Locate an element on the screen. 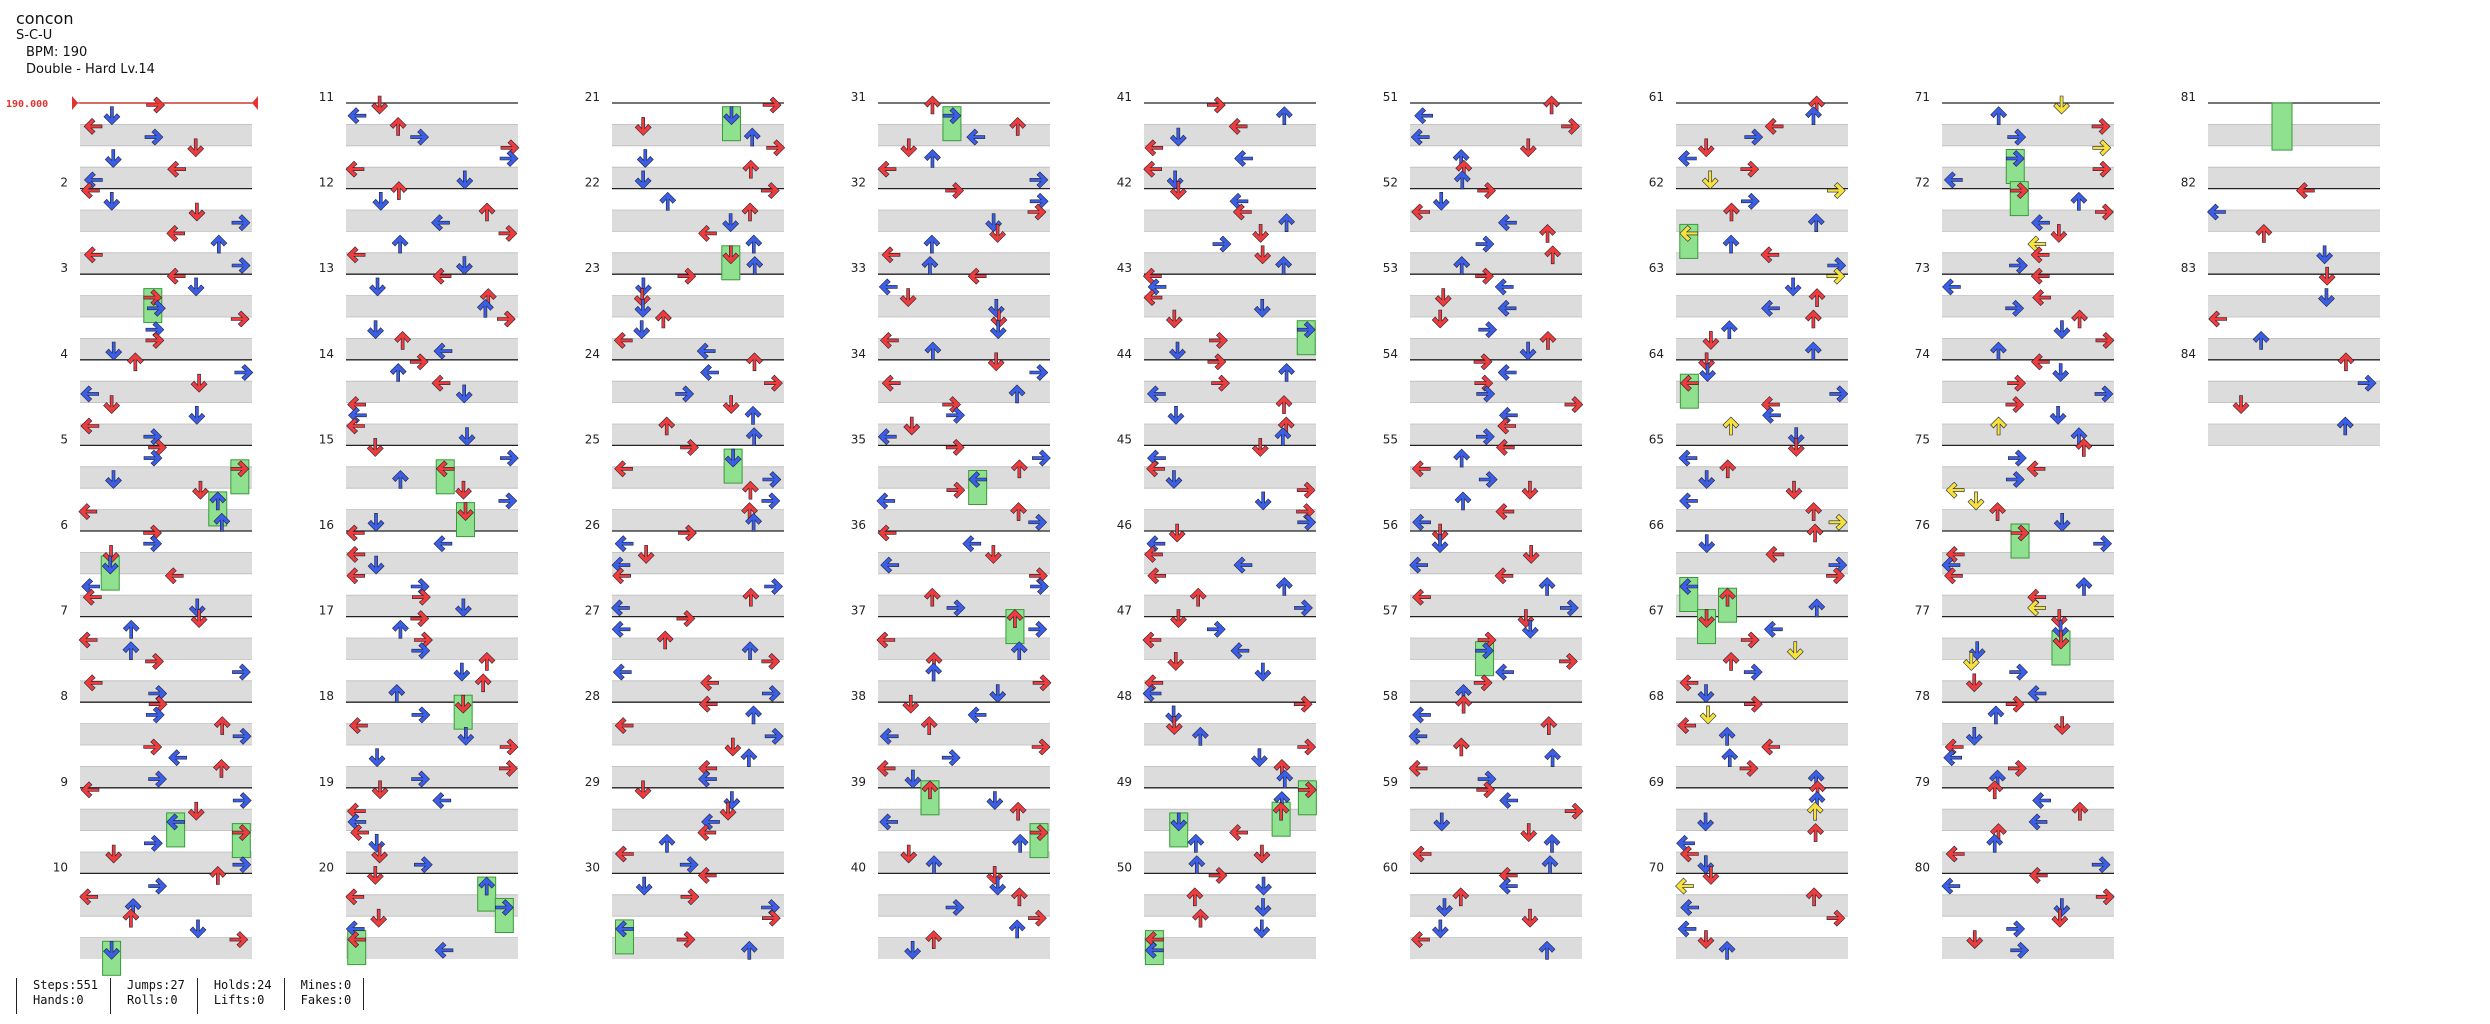 The width and height of the screenshot is (2490, 1024). measure-number: 5 is located at coordinates (64, 439).